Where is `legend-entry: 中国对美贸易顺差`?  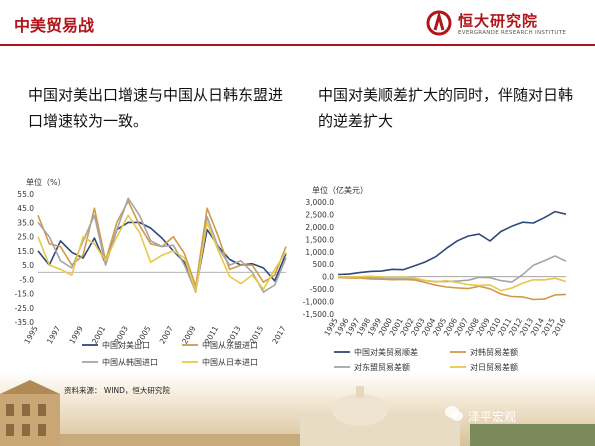 legend-entry: 中国对美贸易顺差 is located at coordinates (386, 352).